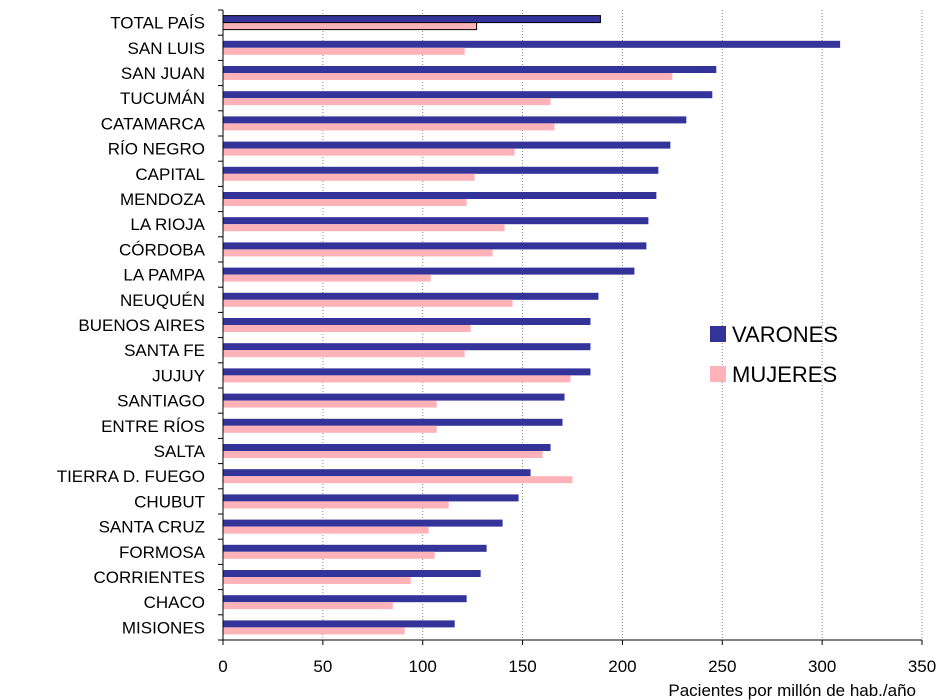 This screenshot has height=700, width=942. I want to click on category-label-23: CHACO, so click(174, 602).